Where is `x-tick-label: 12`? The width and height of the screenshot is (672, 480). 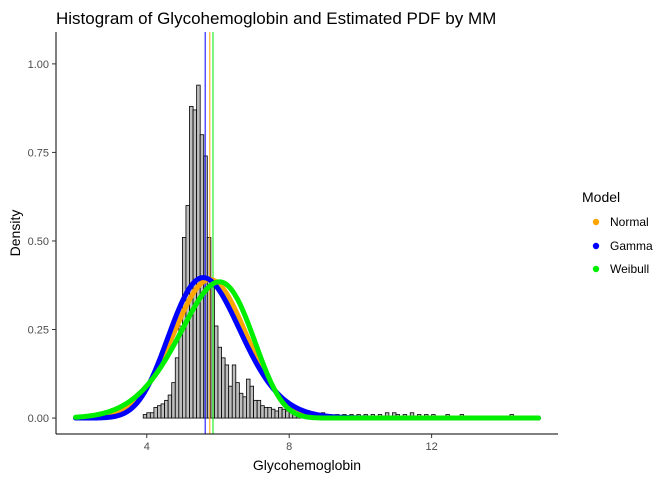 x-tick-label: 12 is located at coordinates (431, 447).